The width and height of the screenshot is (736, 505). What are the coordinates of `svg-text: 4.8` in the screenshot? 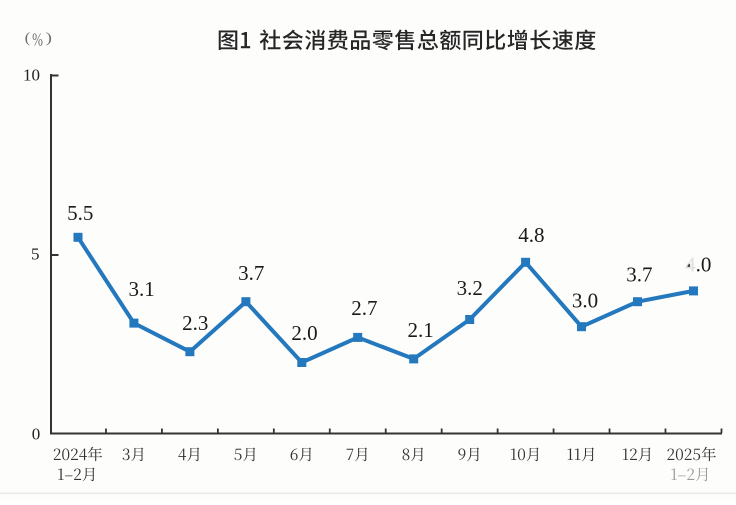 It's located at (531, 235).